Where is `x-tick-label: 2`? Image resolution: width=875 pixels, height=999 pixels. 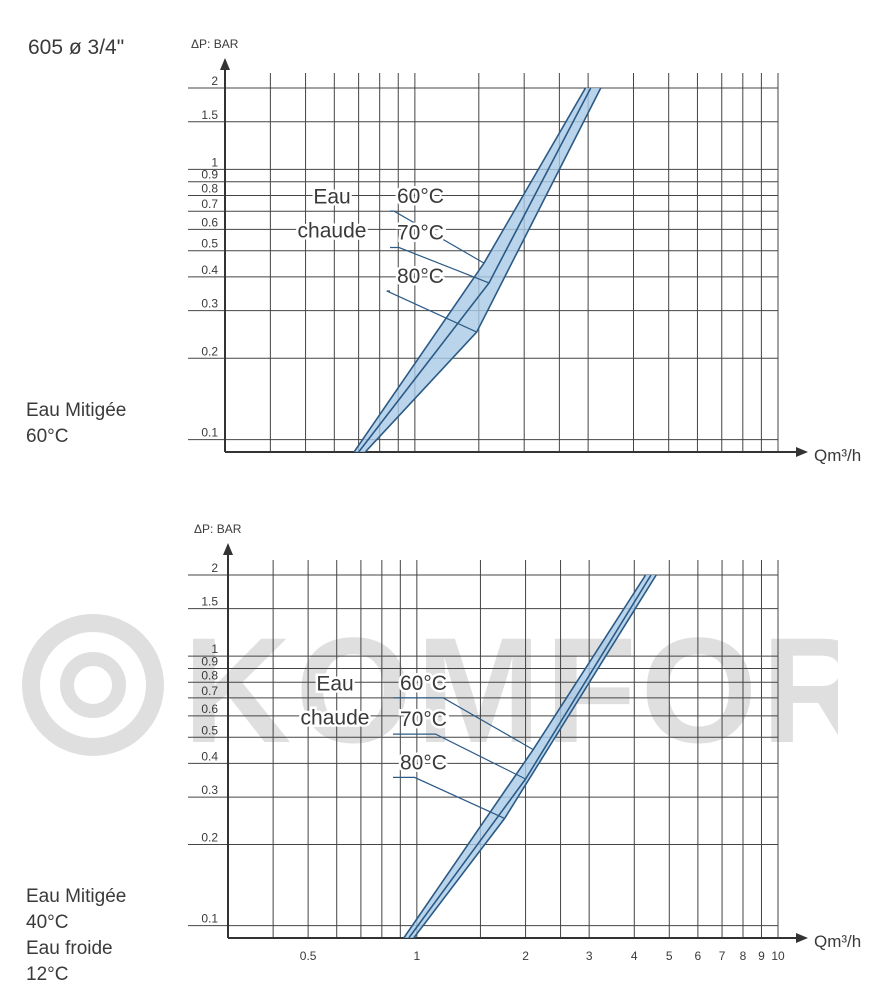 x-tick-label: 2 is located at coordinates (525, 956).